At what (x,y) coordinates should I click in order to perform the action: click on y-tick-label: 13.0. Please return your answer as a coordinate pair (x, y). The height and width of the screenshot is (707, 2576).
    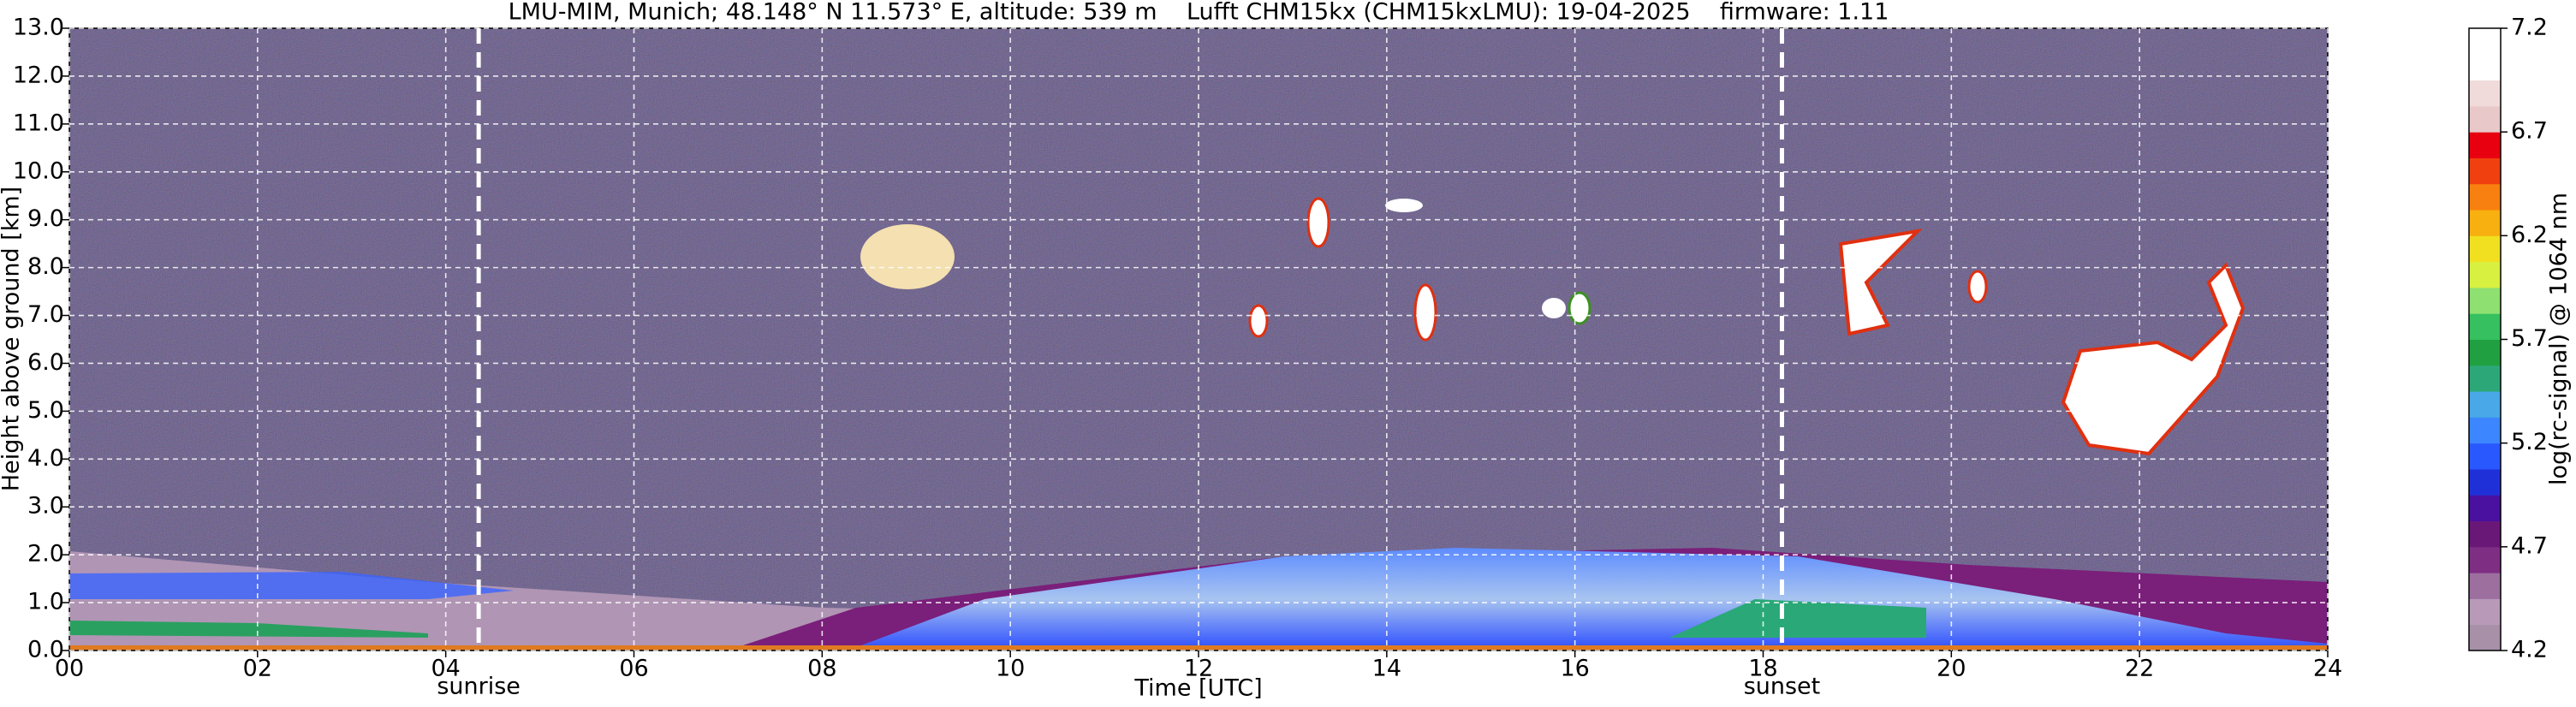
    Looking at the image, I should click on (38, 28).